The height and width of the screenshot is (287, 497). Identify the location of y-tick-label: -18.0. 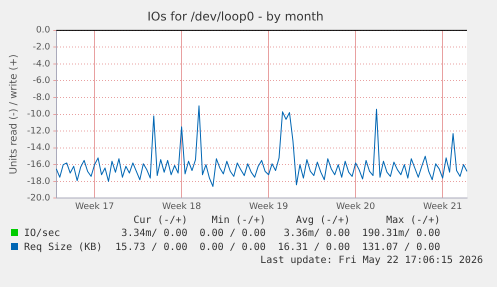
(38, 181).